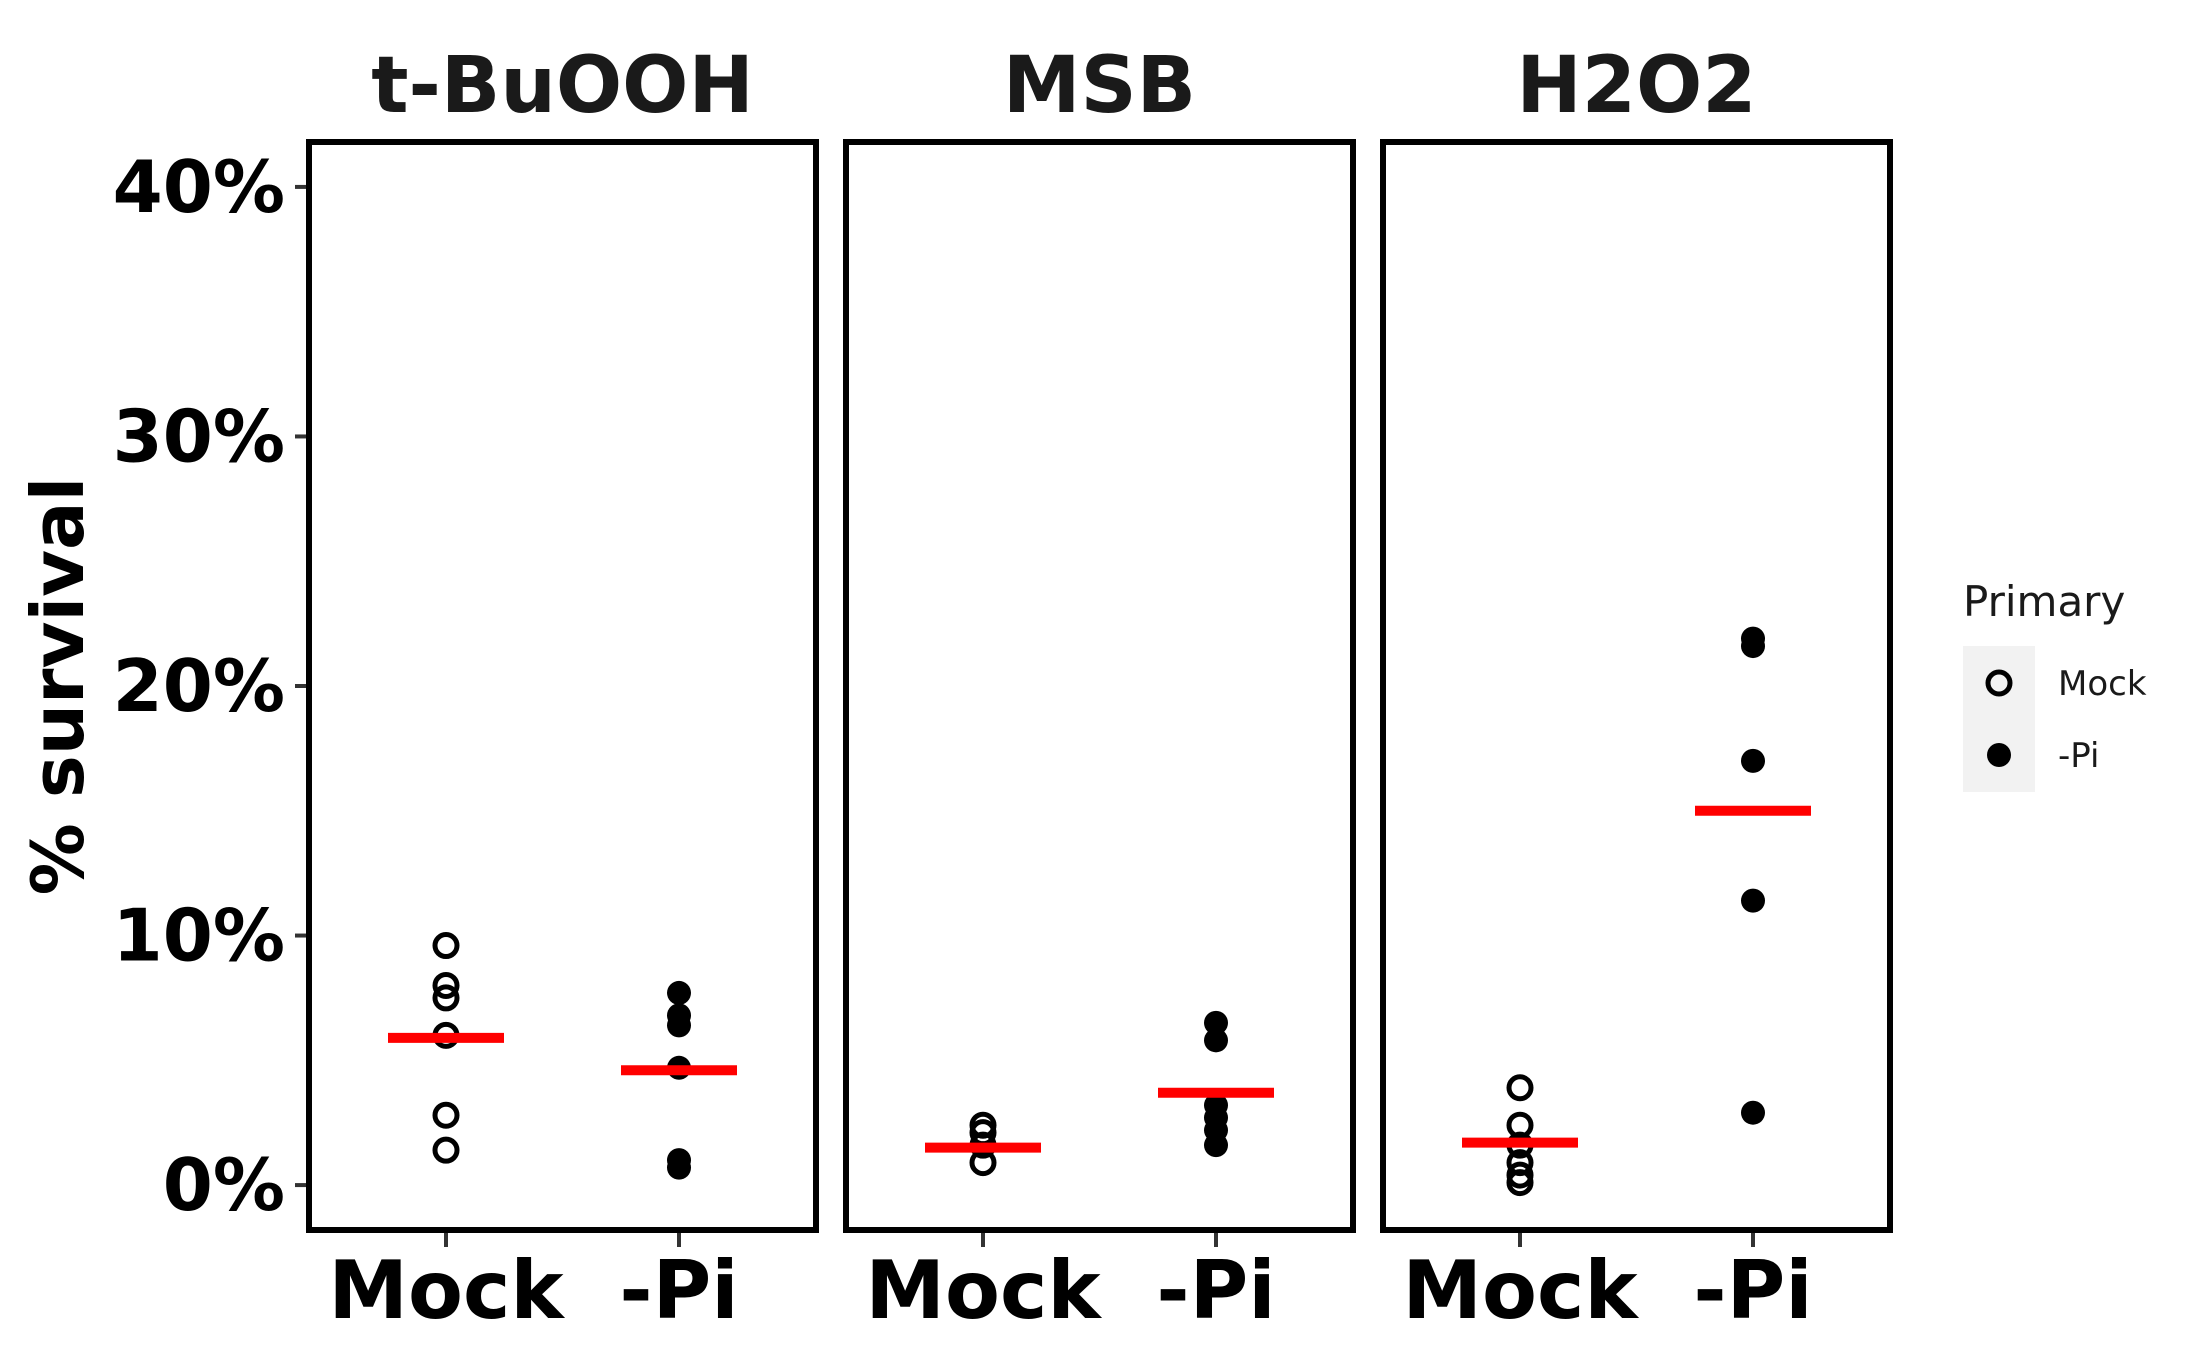 The height and width of the screenshot is (1350, 2187). I want to click on legend-title: Primary, so click(2044, 601).